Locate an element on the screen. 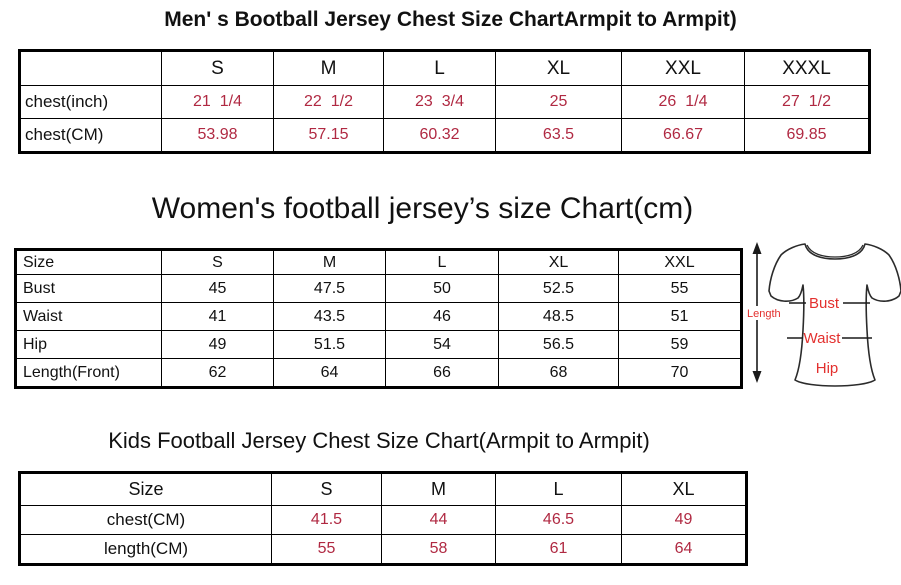 Image resolution: width=901 pixels, height=585 pixels. table-row: Hip 49 51.5 54 56.5 59 is located at coordinates (378, 344).